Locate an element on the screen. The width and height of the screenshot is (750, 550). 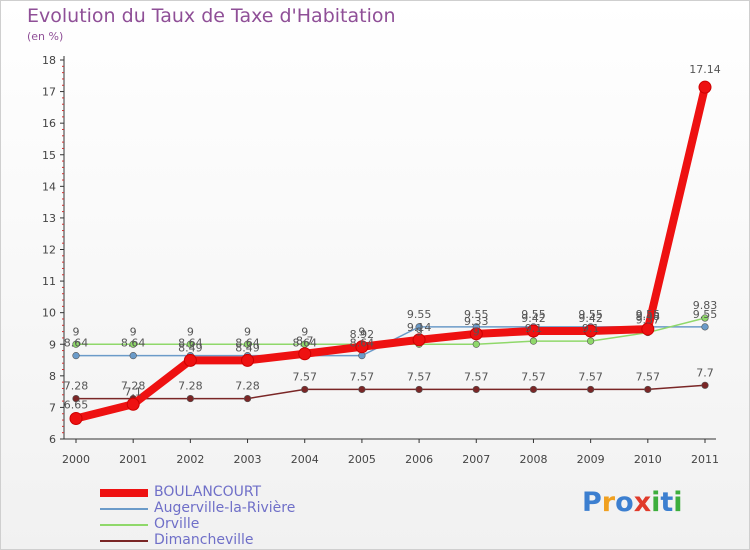
data-label: 6.65 is located at coordinates (76, 404).